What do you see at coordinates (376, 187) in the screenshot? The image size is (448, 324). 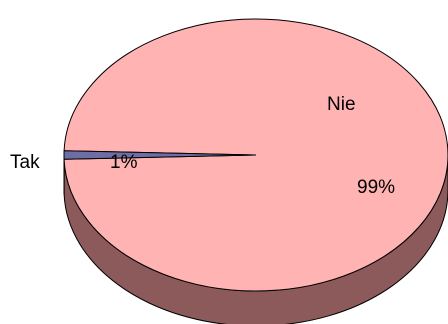 I see `slice-value-label-nie: 99%` at bounding box center [376, 187].